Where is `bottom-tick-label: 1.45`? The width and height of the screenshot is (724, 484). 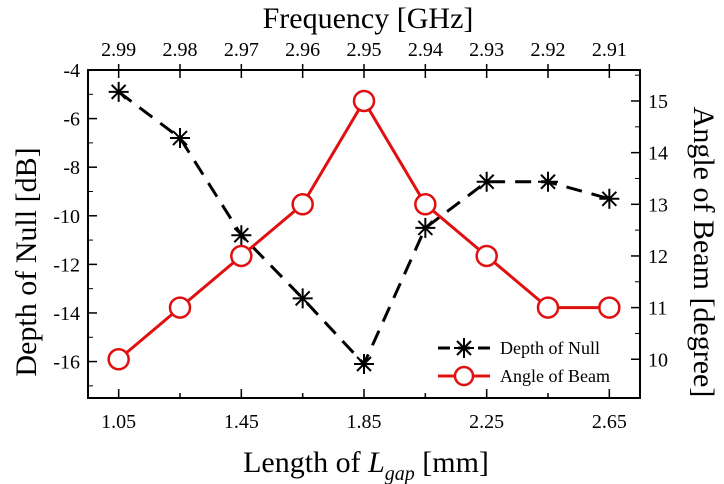 bottom-tick-label: 1.45 is located at coordinates (241, 422).